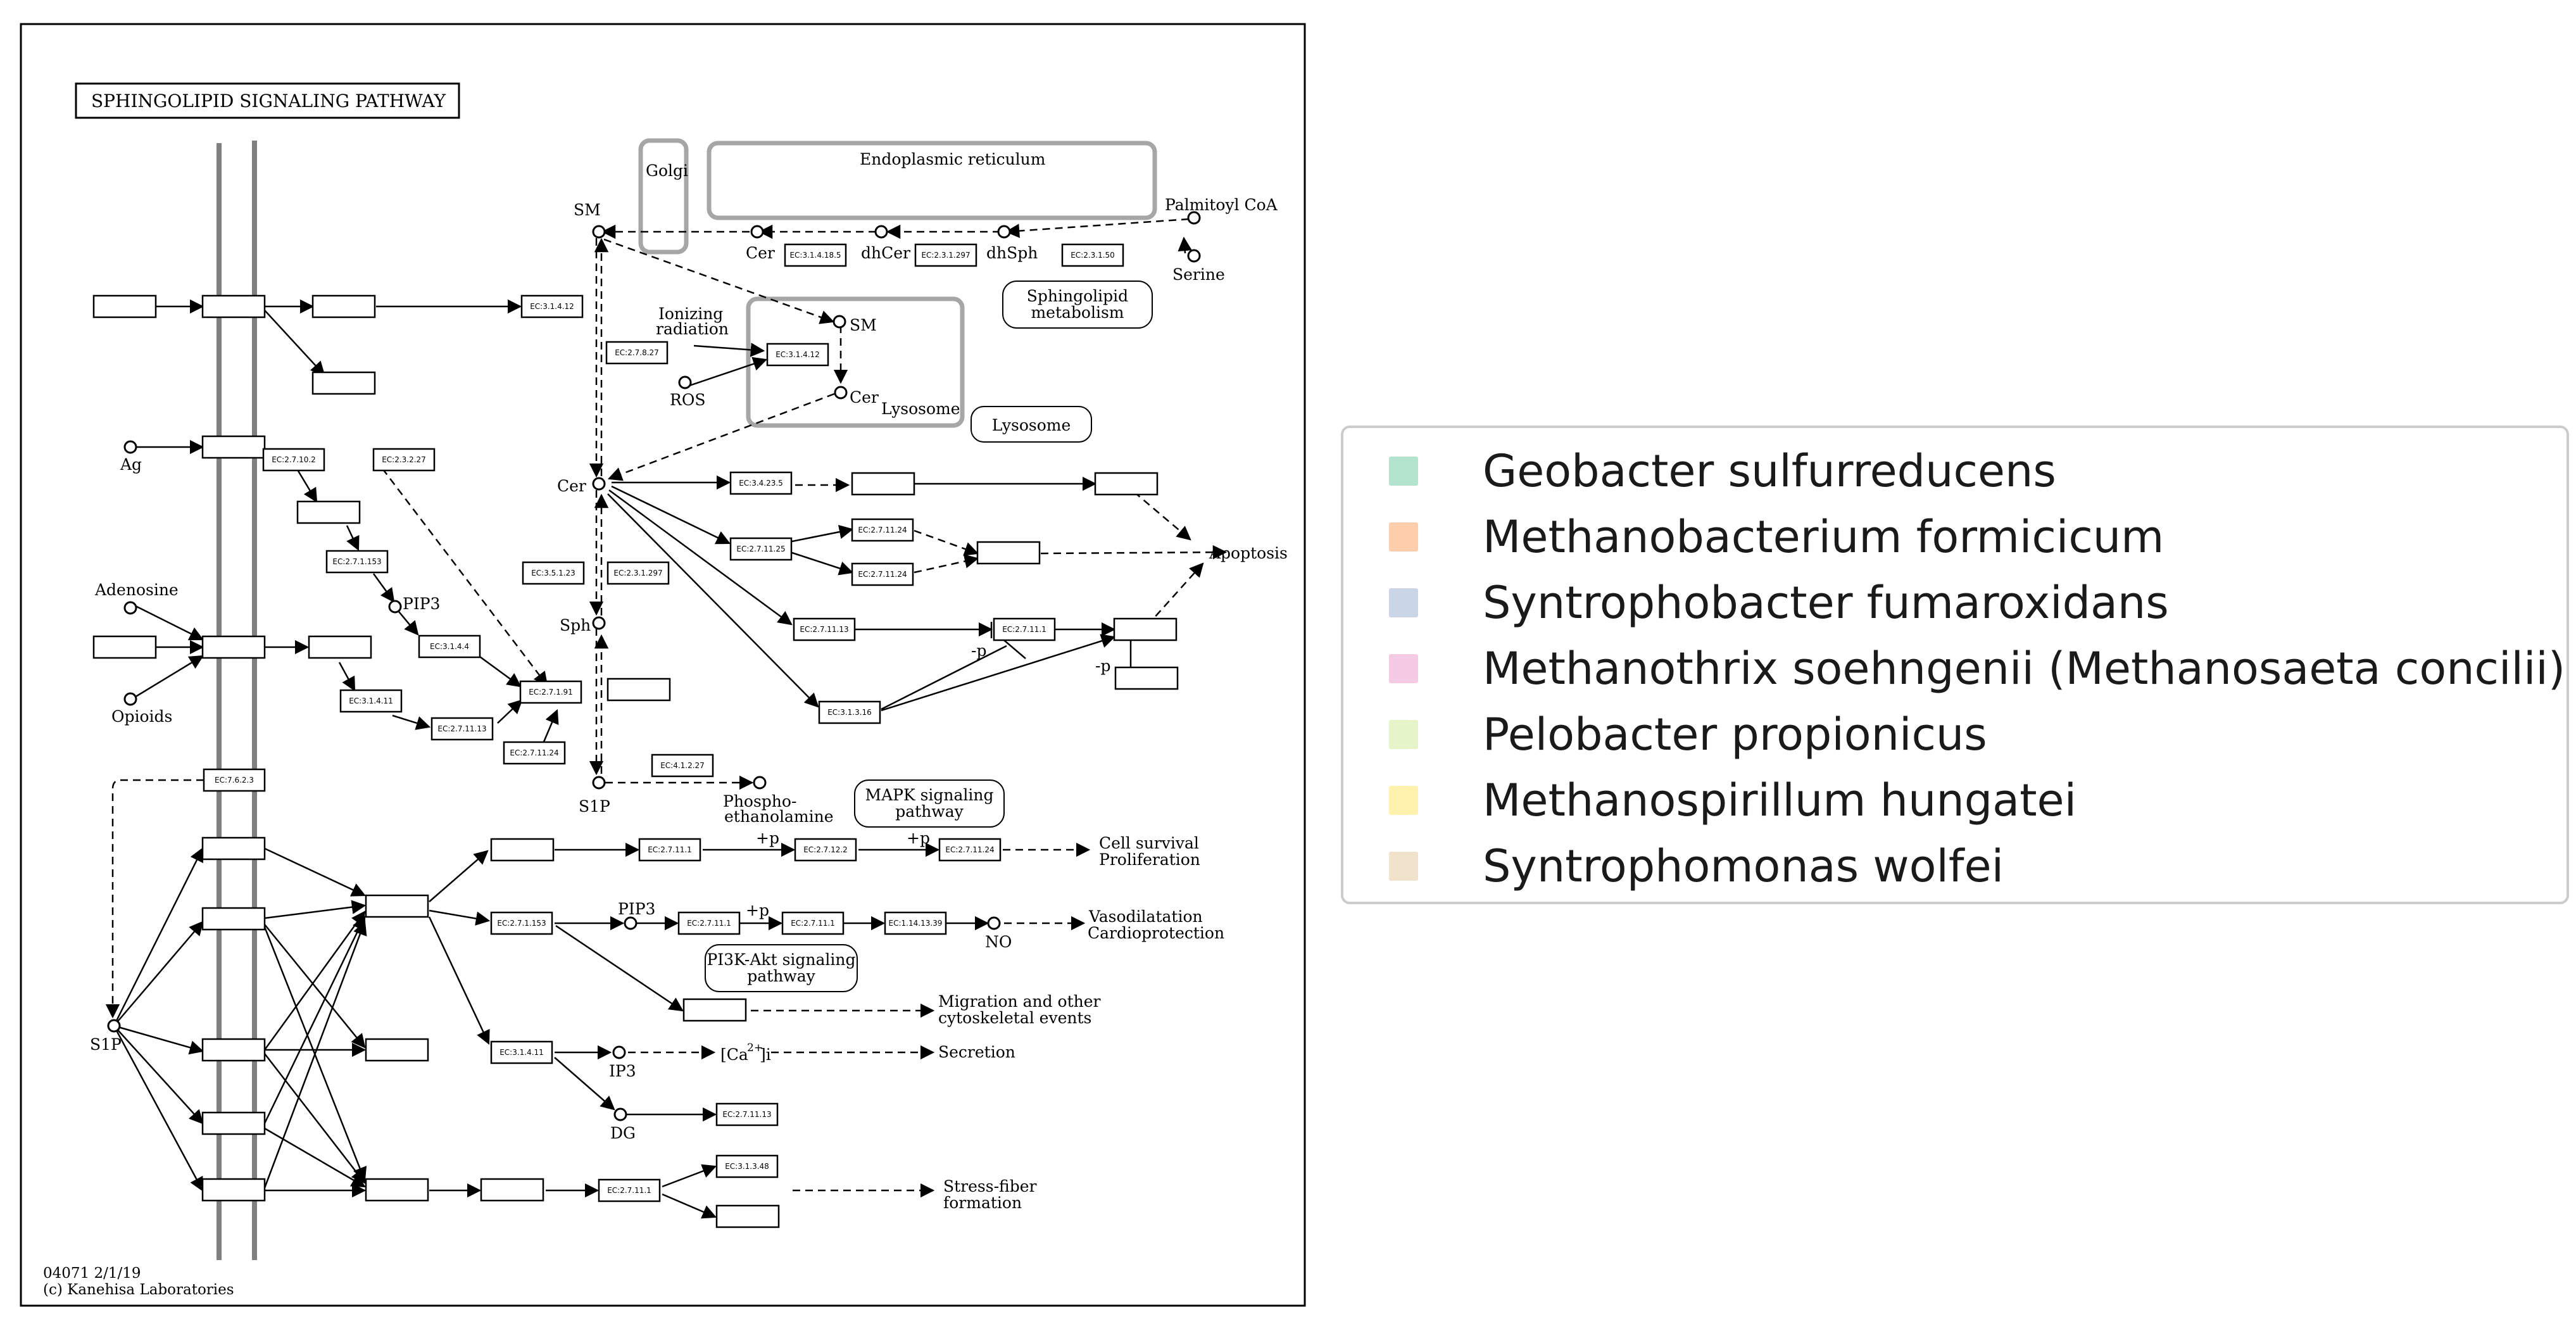 This screenshot has width=2576, height=1331. I want to click on title-box, so click(267, 100).